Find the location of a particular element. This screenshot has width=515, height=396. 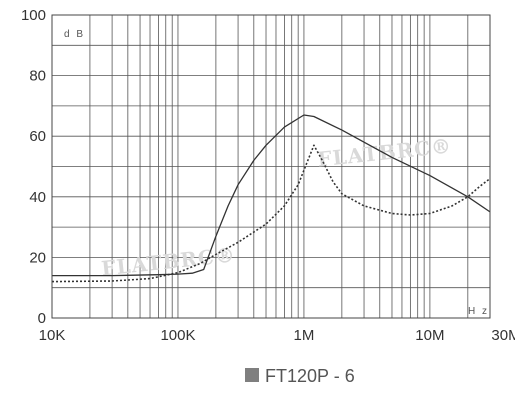

x-tick-label: 1M is located at coordinates (304, 335).